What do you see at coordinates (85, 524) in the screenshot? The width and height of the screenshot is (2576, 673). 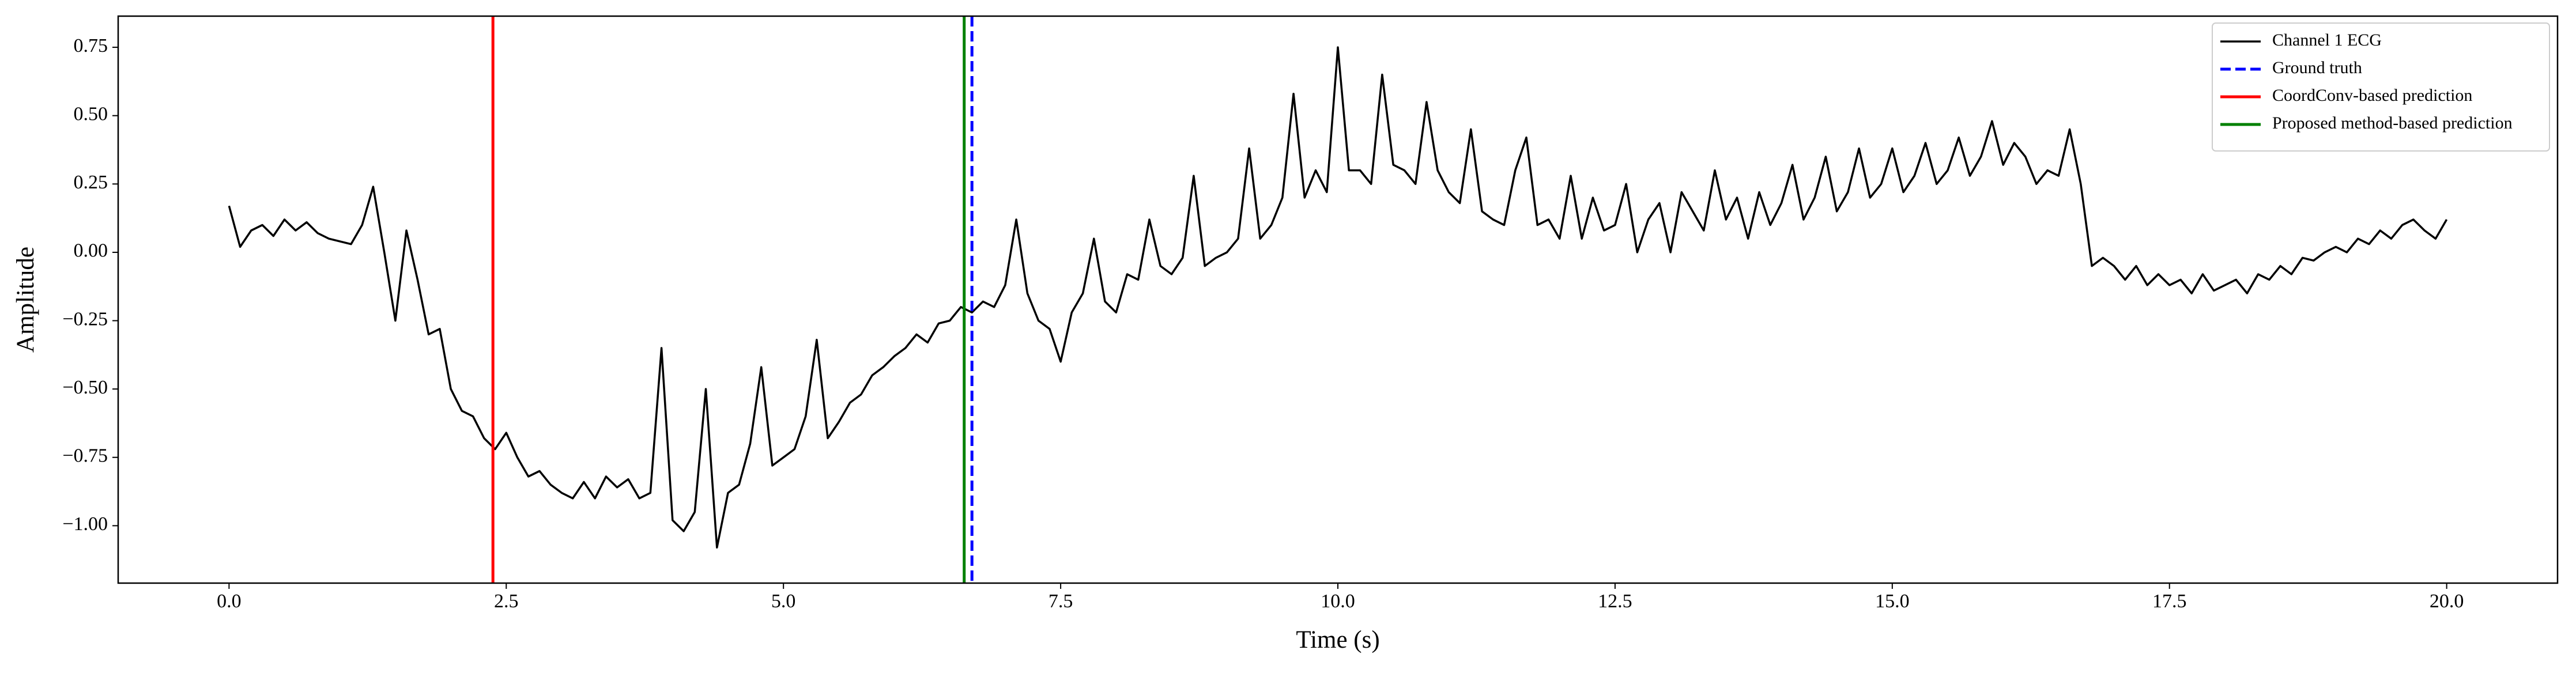 I see `y-tick-label: −1.00` at bounding box center [85, 524].